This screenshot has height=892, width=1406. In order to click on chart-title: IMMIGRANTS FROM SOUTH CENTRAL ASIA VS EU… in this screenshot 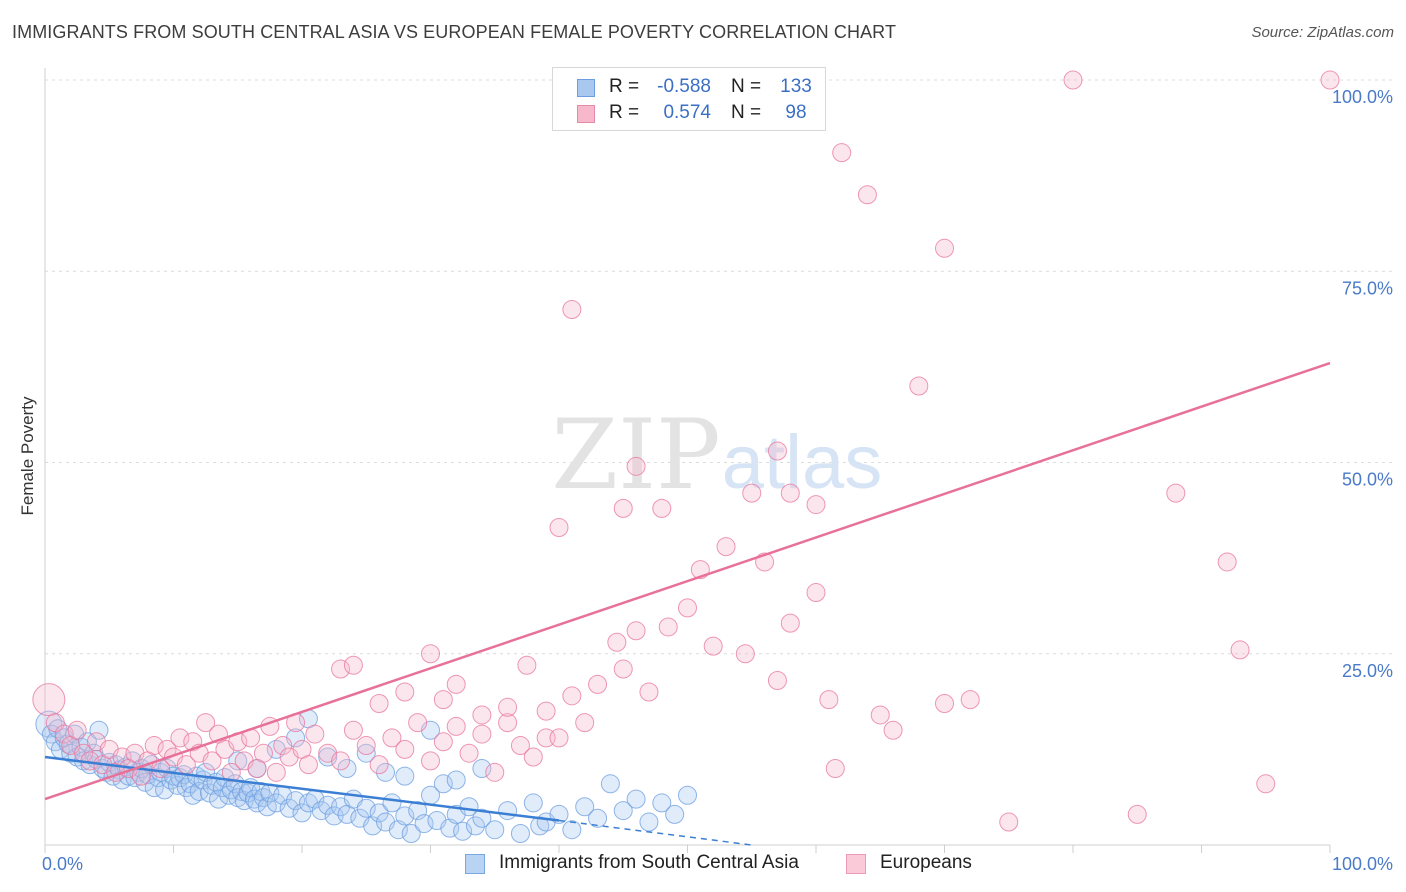, I will do `click(454, 32)`.